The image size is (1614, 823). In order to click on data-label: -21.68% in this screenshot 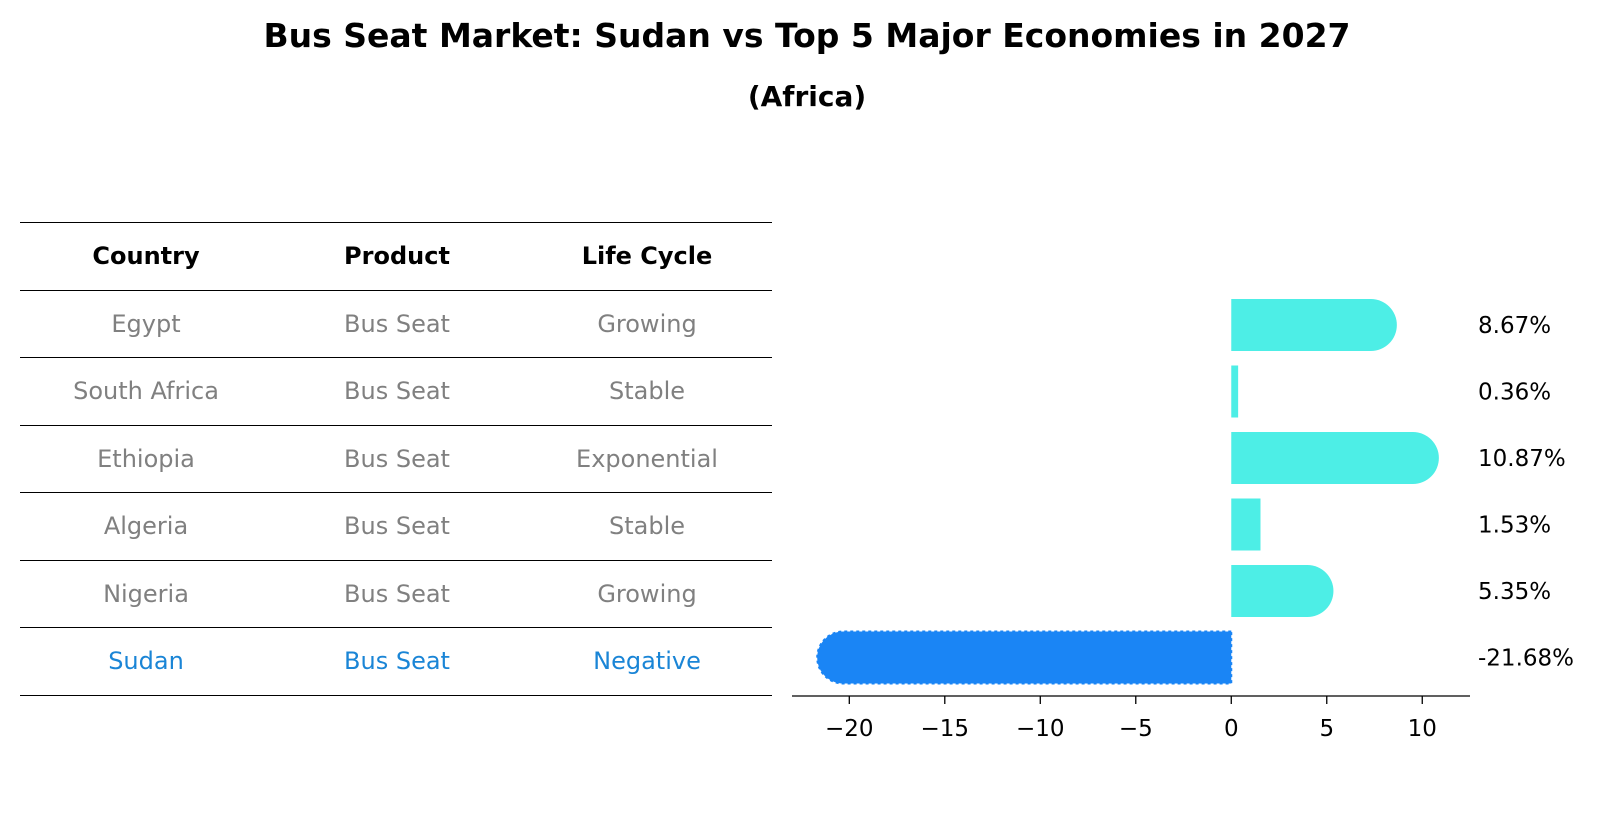, I will do `click(1526, 659)`.